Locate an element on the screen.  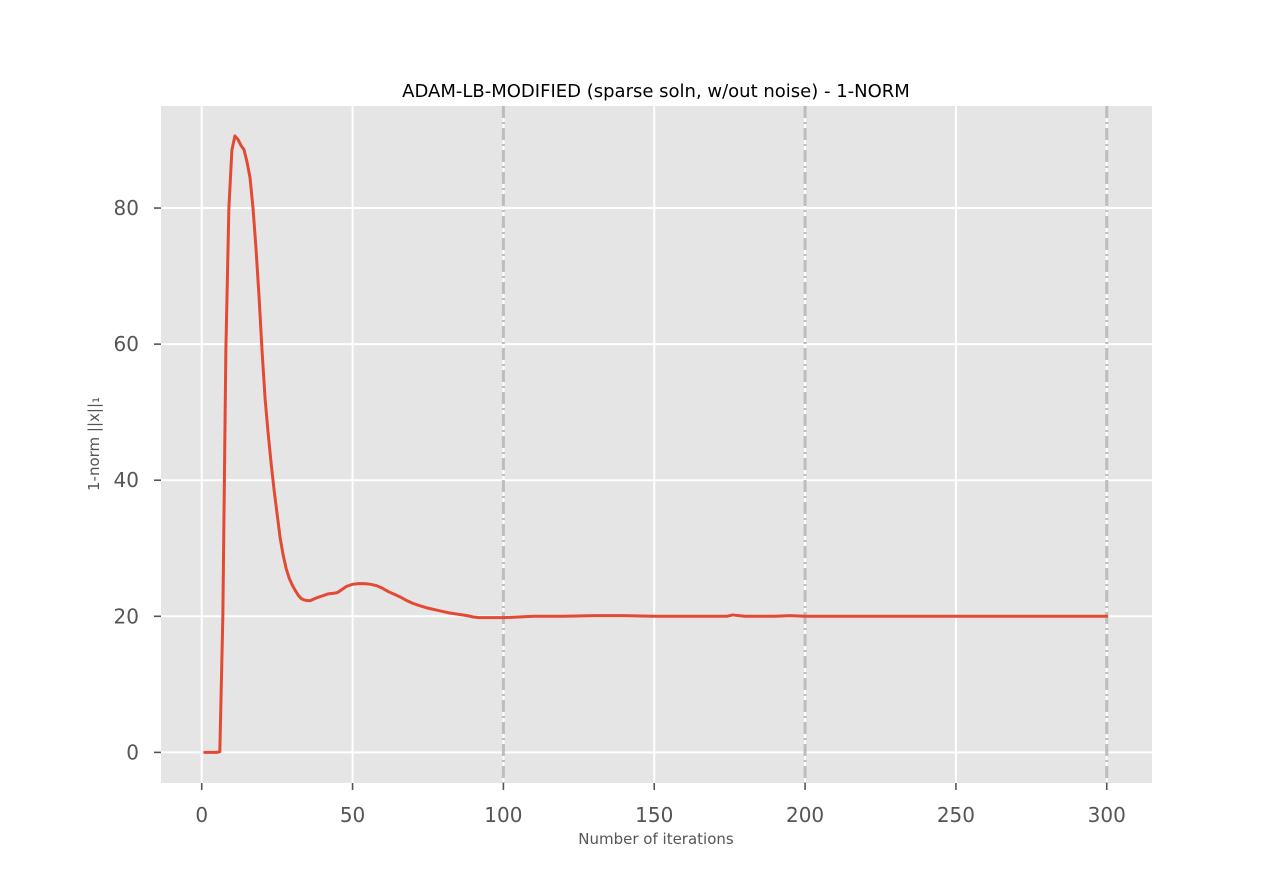
y-tick-label: 40 is located at coordinates (126, 480).